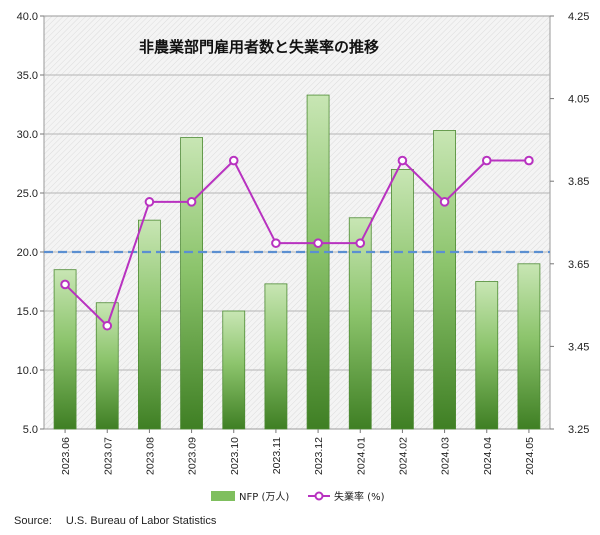 This screenshot has width=600, height=535. What do you see at coordinates (578, 430) in the screenshot?
I see `right-tick-label: 3.25` at bounding box center [578, 430].